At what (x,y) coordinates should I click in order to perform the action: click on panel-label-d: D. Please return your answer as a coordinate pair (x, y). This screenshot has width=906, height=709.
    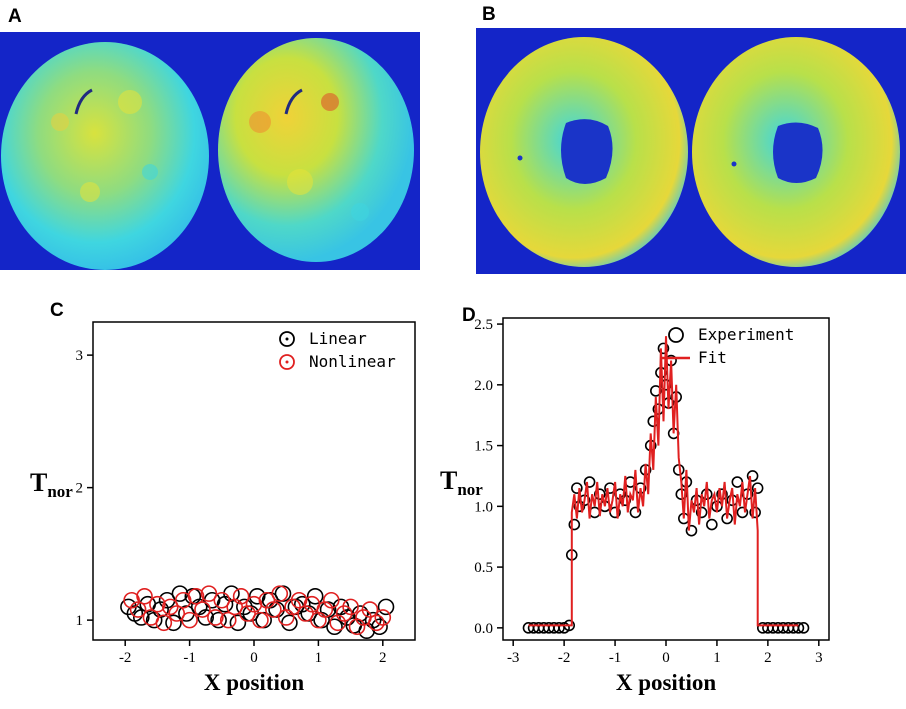
    Looking at the image, I should click on (469, 315).